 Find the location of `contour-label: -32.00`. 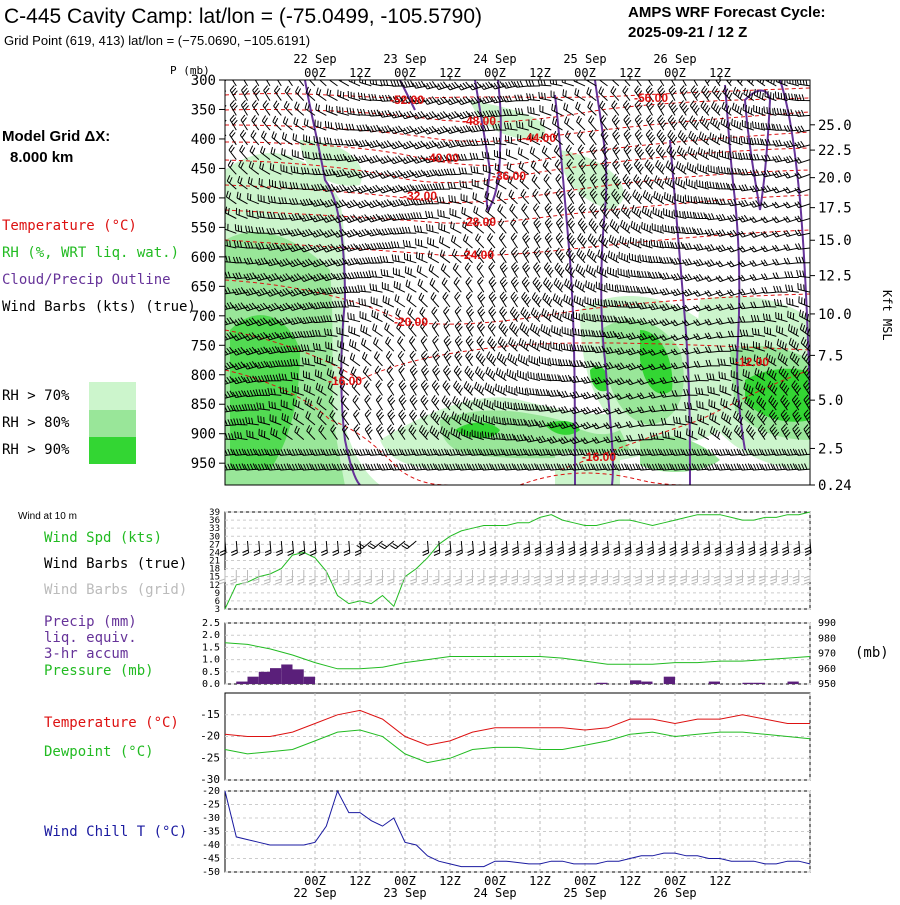

contour-label: -32.00 is located at coordinates (420, 196).